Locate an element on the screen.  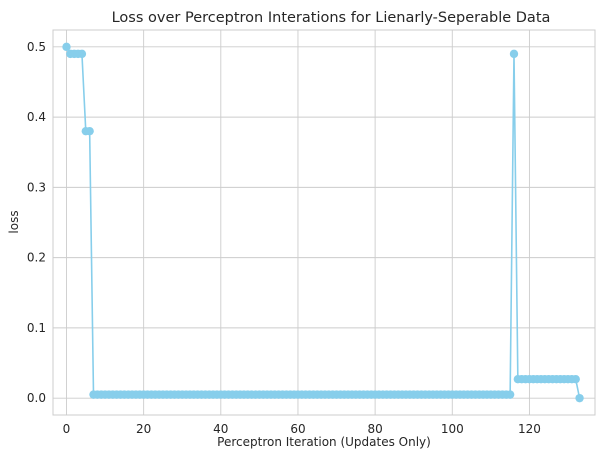
x-tick-label: 60 is located at coordinates (297, 429).